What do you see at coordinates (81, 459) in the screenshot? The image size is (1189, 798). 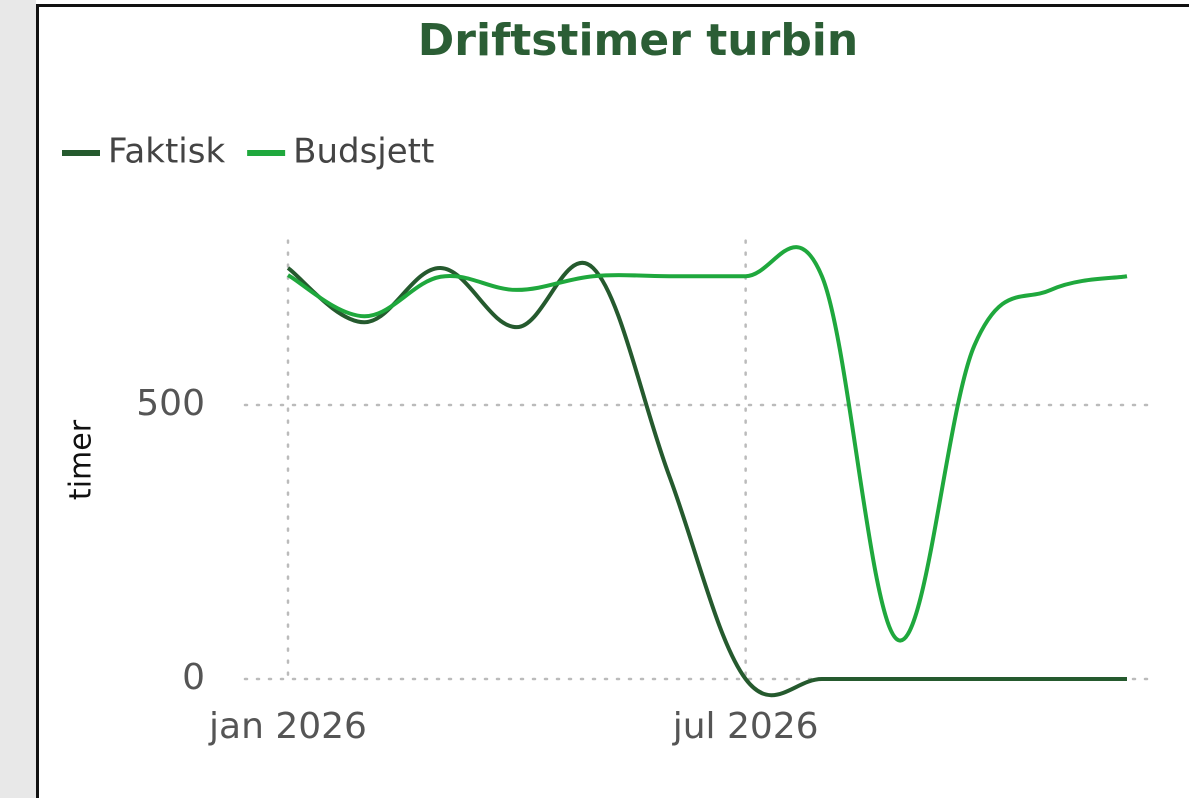 I see `y-axis-label: timer` at bounding box center [81, 459].